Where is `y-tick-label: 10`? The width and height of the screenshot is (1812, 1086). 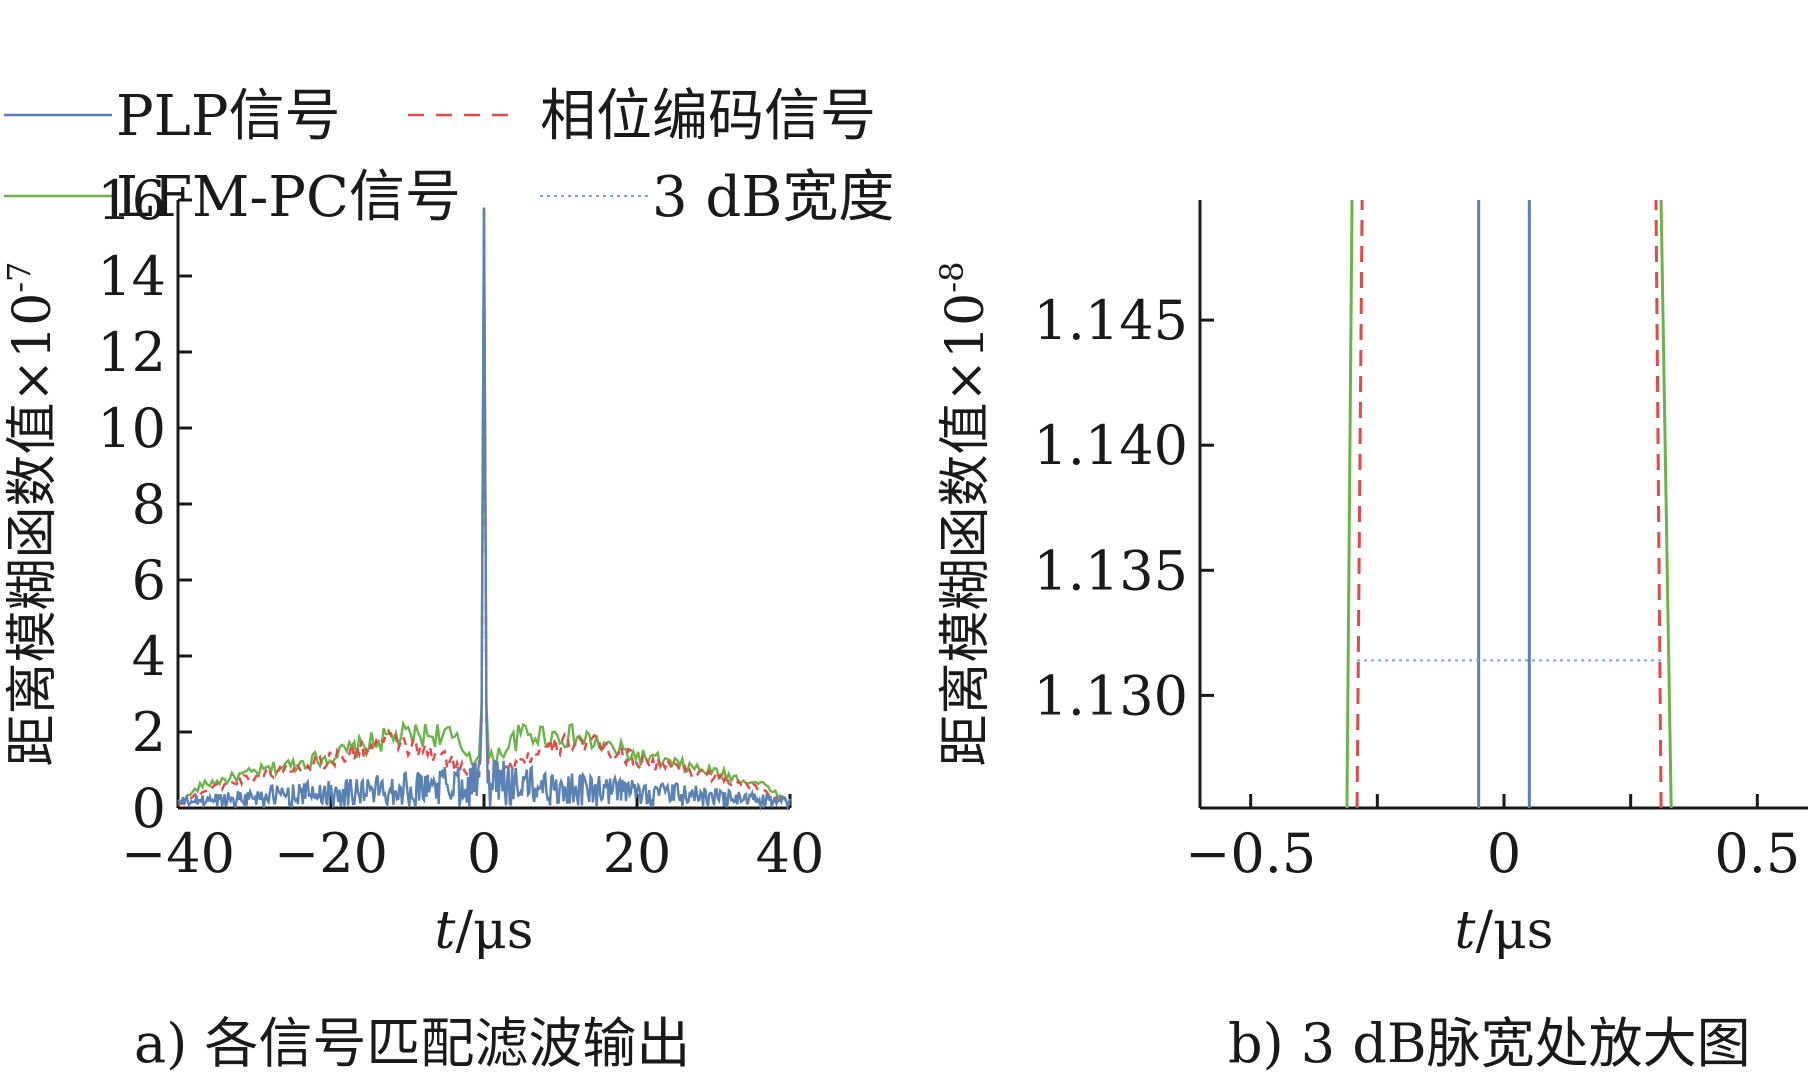 y-tick-label: 10 is located at coordinates (131, 428).